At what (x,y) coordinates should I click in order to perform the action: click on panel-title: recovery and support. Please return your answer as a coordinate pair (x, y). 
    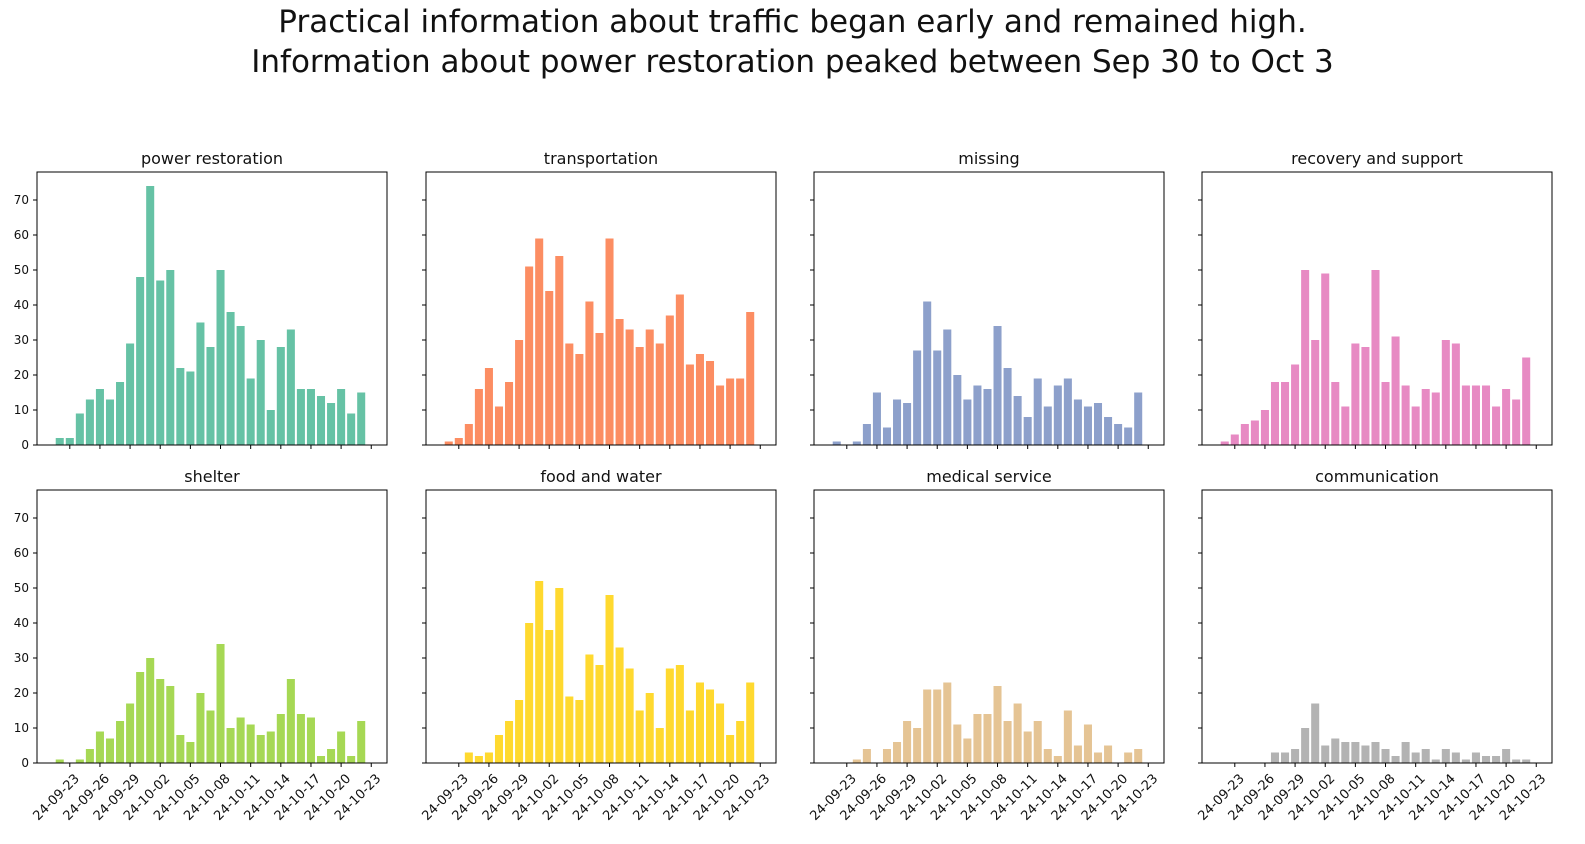
    Looking at the image, I should click on (1377, 158).